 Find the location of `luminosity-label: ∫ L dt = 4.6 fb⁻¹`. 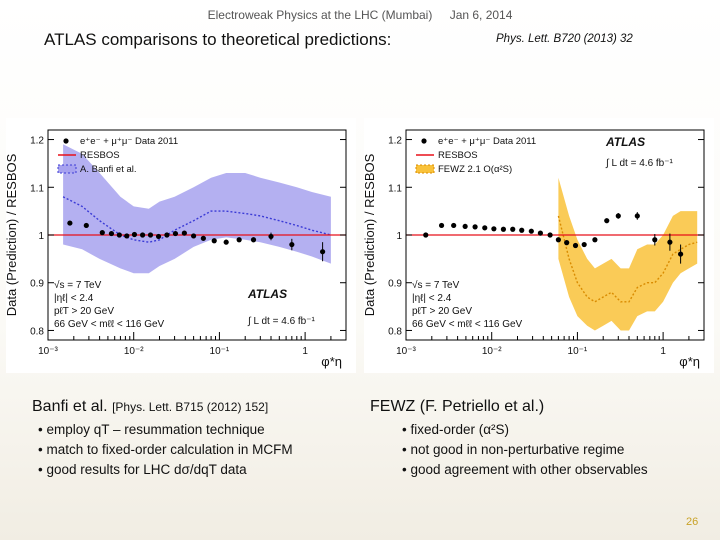

luminosity-label: ∫ L dt = 4.6 fb⁻¹ is located at coordinates (281, 321).